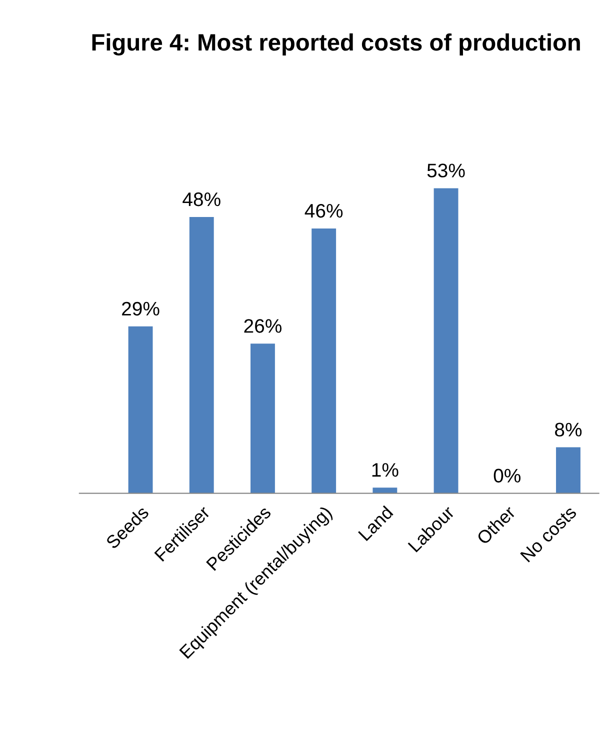  What do you see at coordinates (323, 211) in the screenshot?
I see `data-label: 46%` at bounding box center [323, 211].